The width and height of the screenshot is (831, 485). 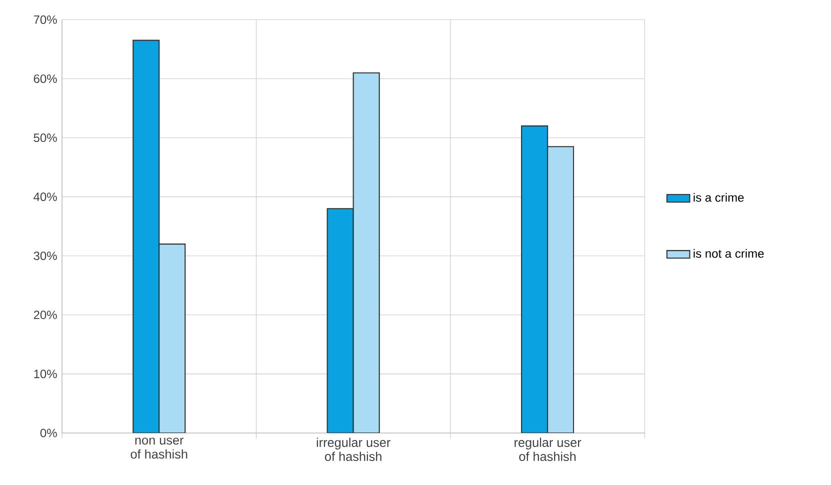 What do you see at coordinates (45, 19) in the screenshot?
I see `y-tick-label: 70%` at bounding box center [45, 19].